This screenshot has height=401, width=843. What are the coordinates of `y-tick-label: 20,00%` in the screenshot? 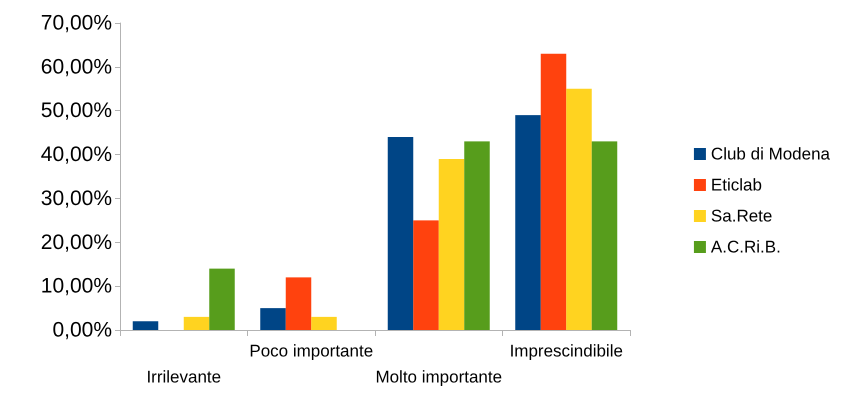 It's located at (76, 242).